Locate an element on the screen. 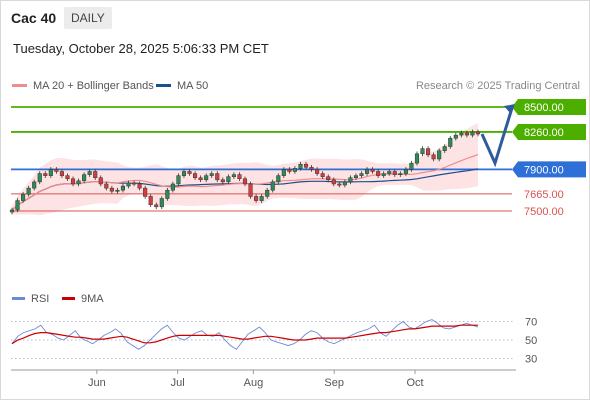 The height and width of the screenshot is (400, 590). rsi-tick-50: 50 is located at coordinates (531, 341).